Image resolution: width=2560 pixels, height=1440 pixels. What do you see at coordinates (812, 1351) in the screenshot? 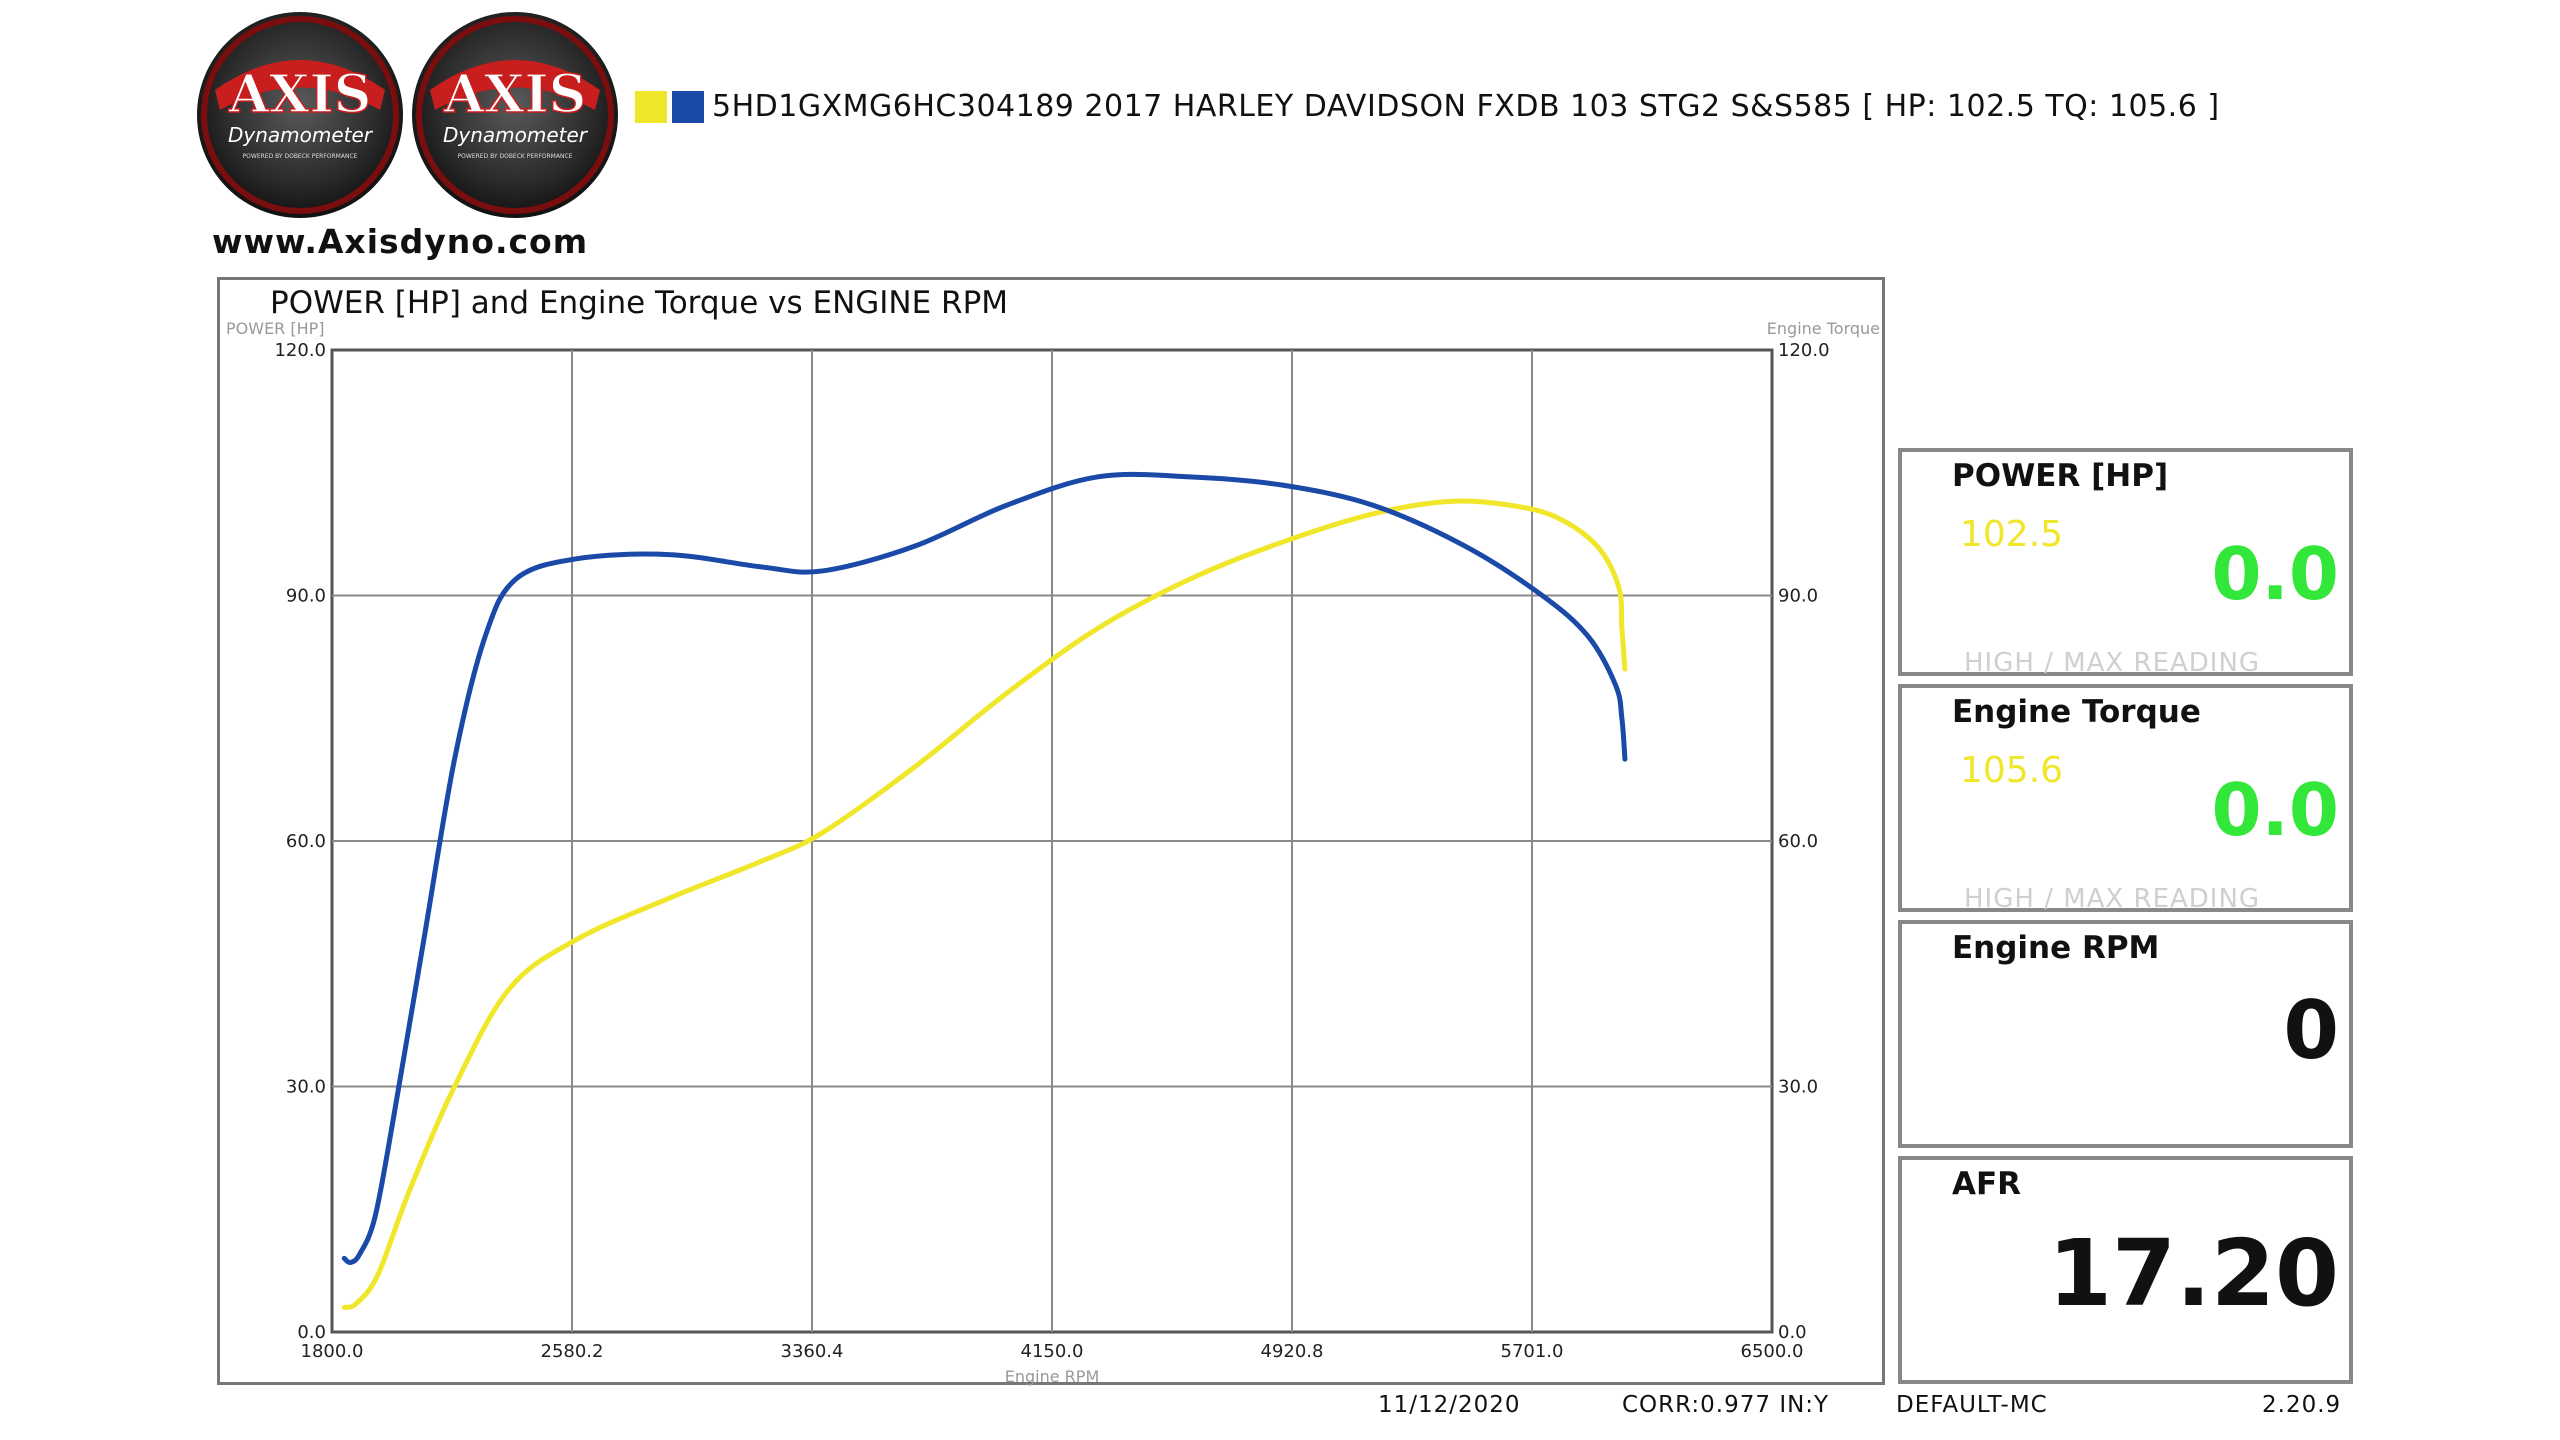
I see `x-tick-label: 3360.4` at bounding box center [812, 1351].